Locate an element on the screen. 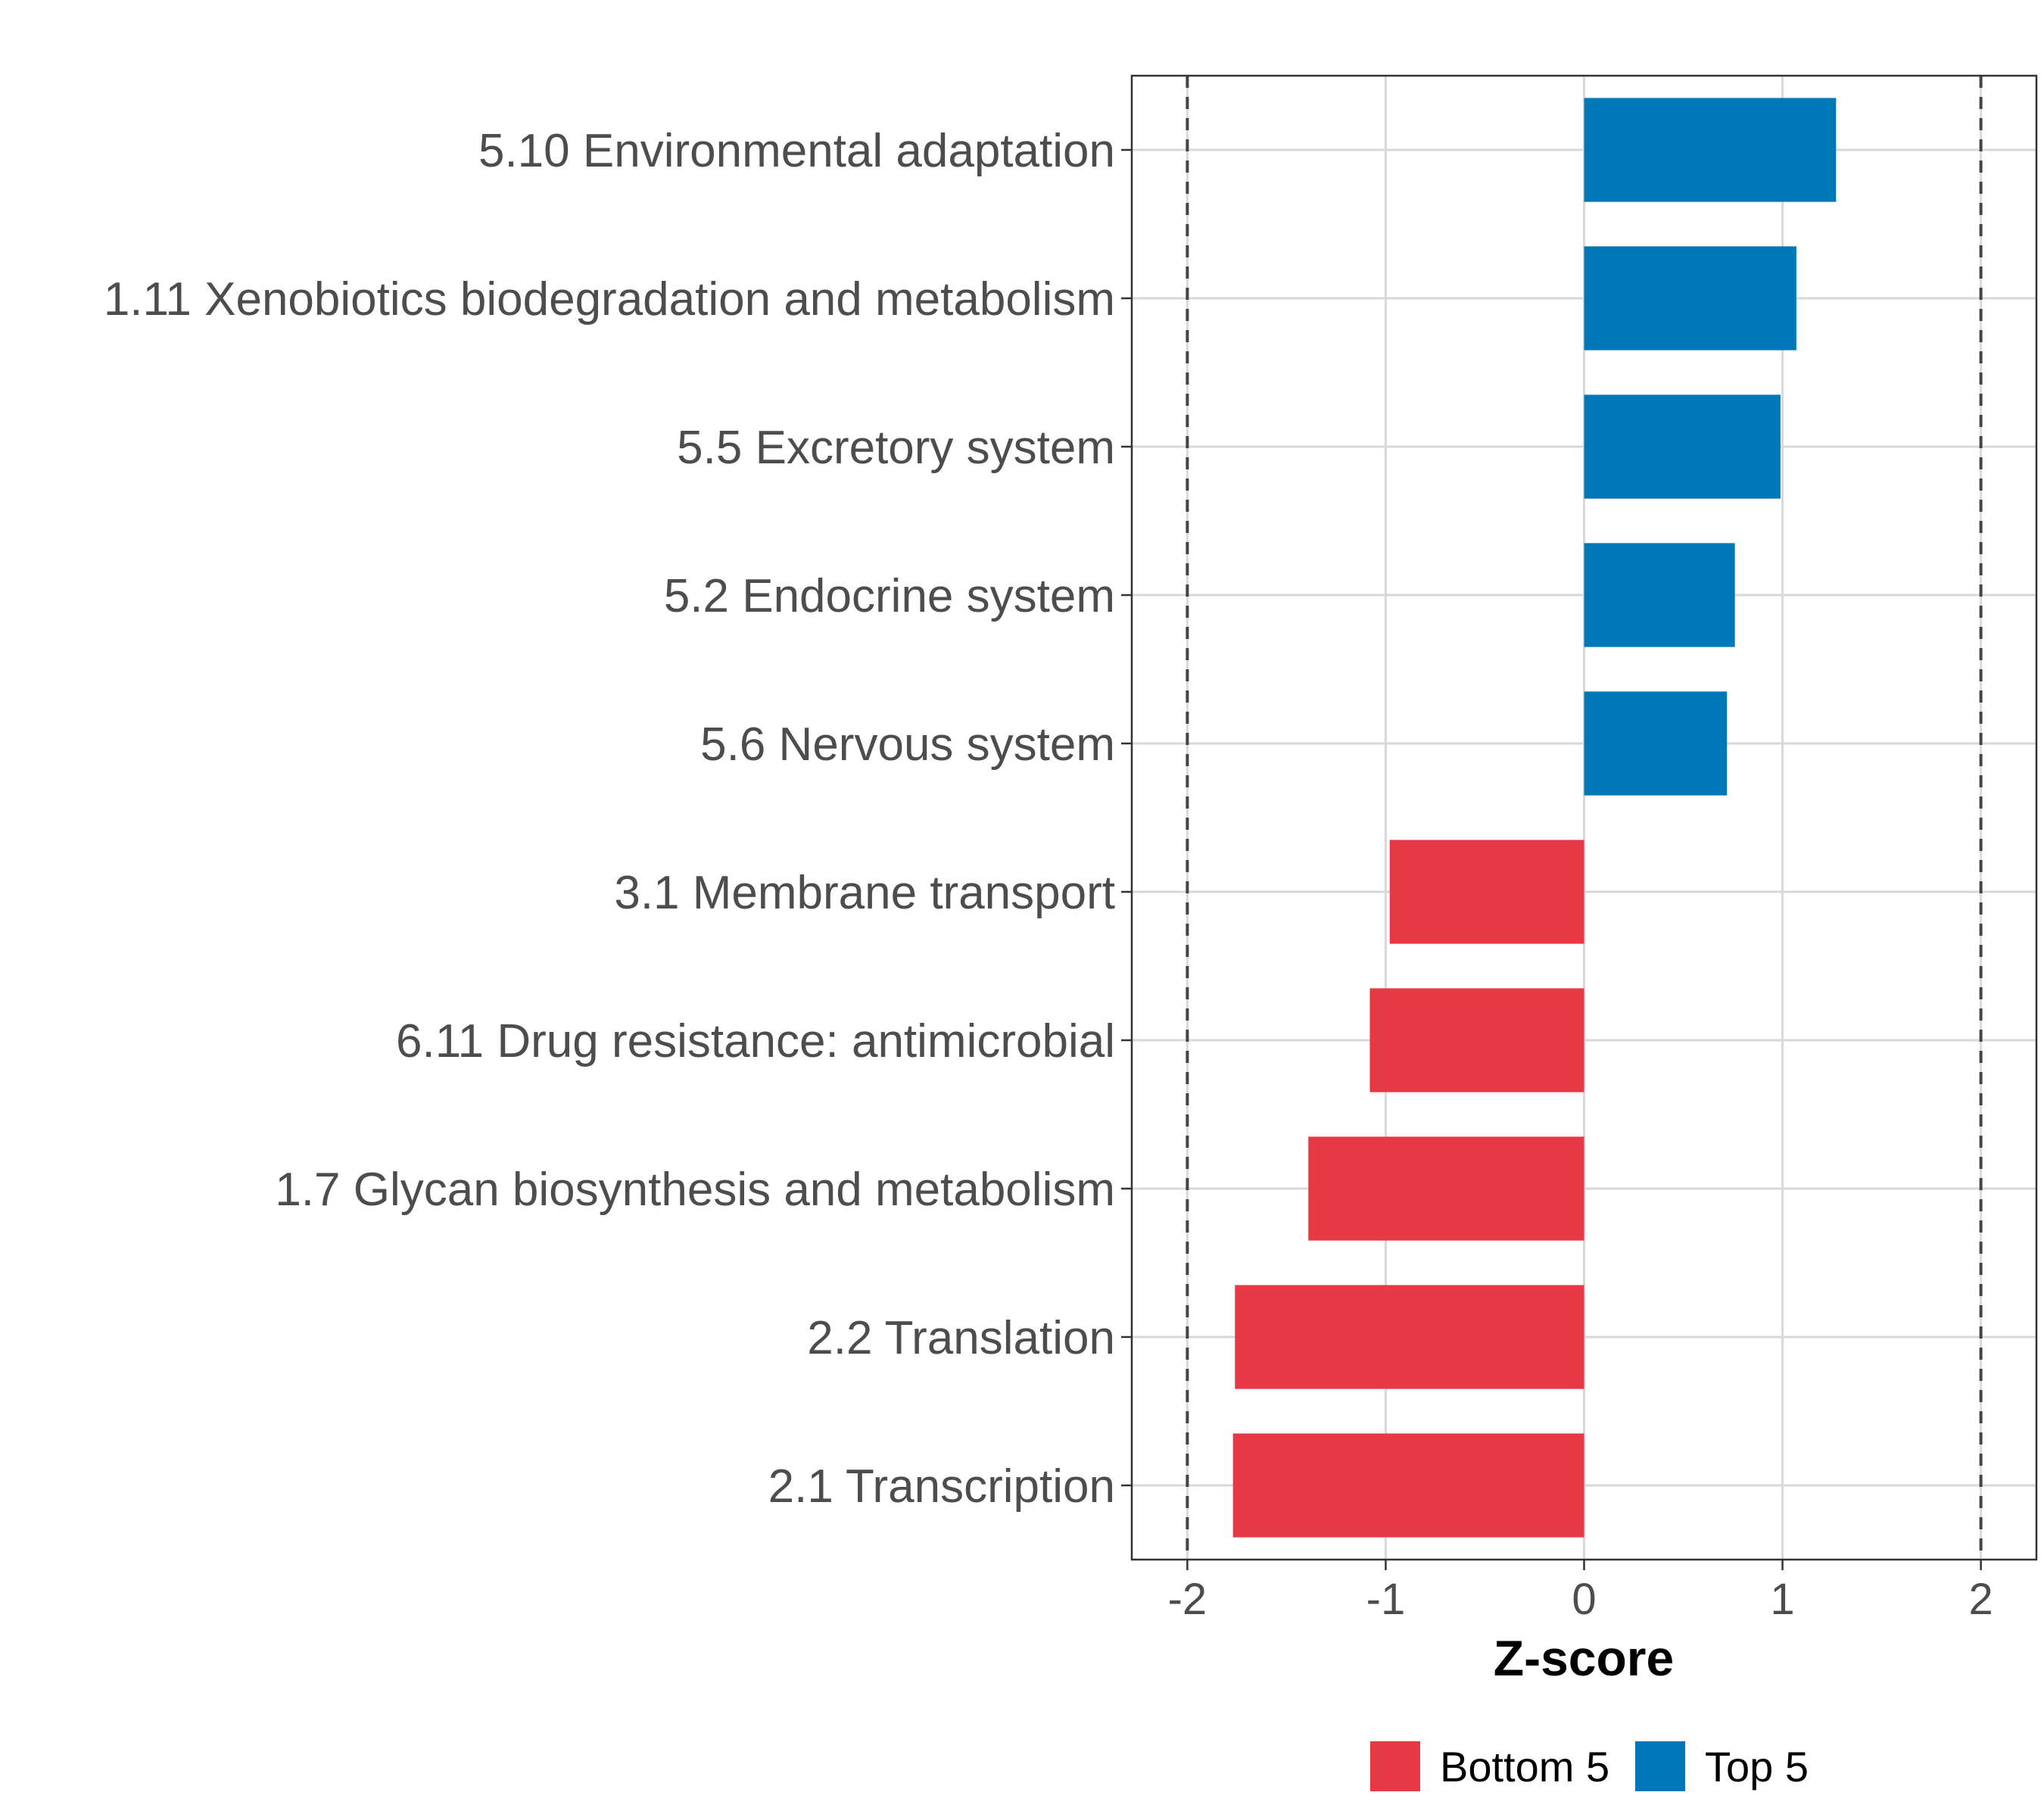 The height and width of the screenshot is (1817, 2044). x-tick-label: 1 is located at coordinates (1782, 1599).